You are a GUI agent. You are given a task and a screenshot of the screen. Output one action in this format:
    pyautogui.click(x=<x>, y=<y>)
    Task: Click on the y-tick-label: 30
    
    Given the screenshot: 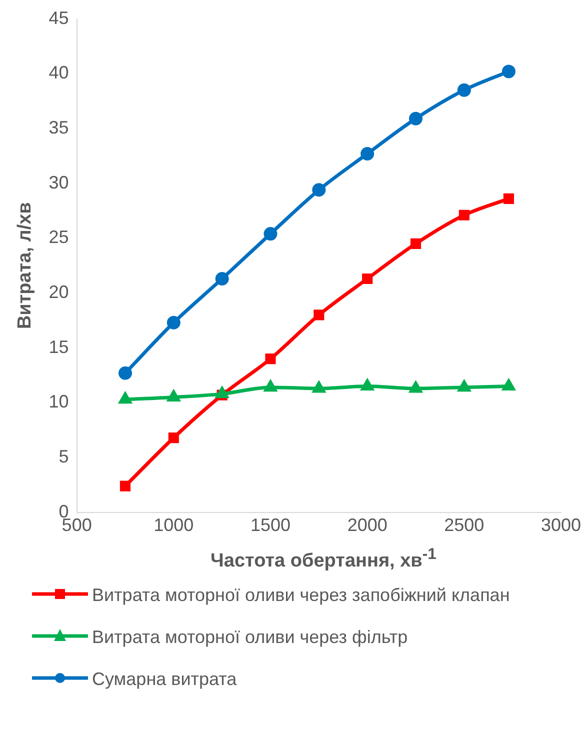 What is the action you would take?
    pyautogui.click(x=58, y=182)
    